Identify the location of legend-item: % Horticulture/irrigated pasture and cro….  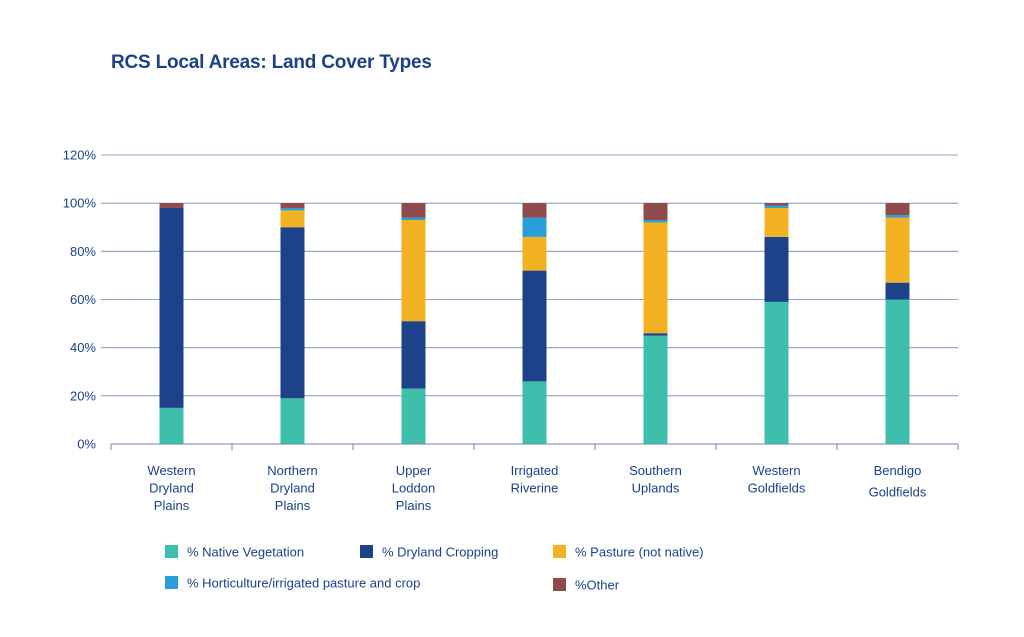
(292, 583).